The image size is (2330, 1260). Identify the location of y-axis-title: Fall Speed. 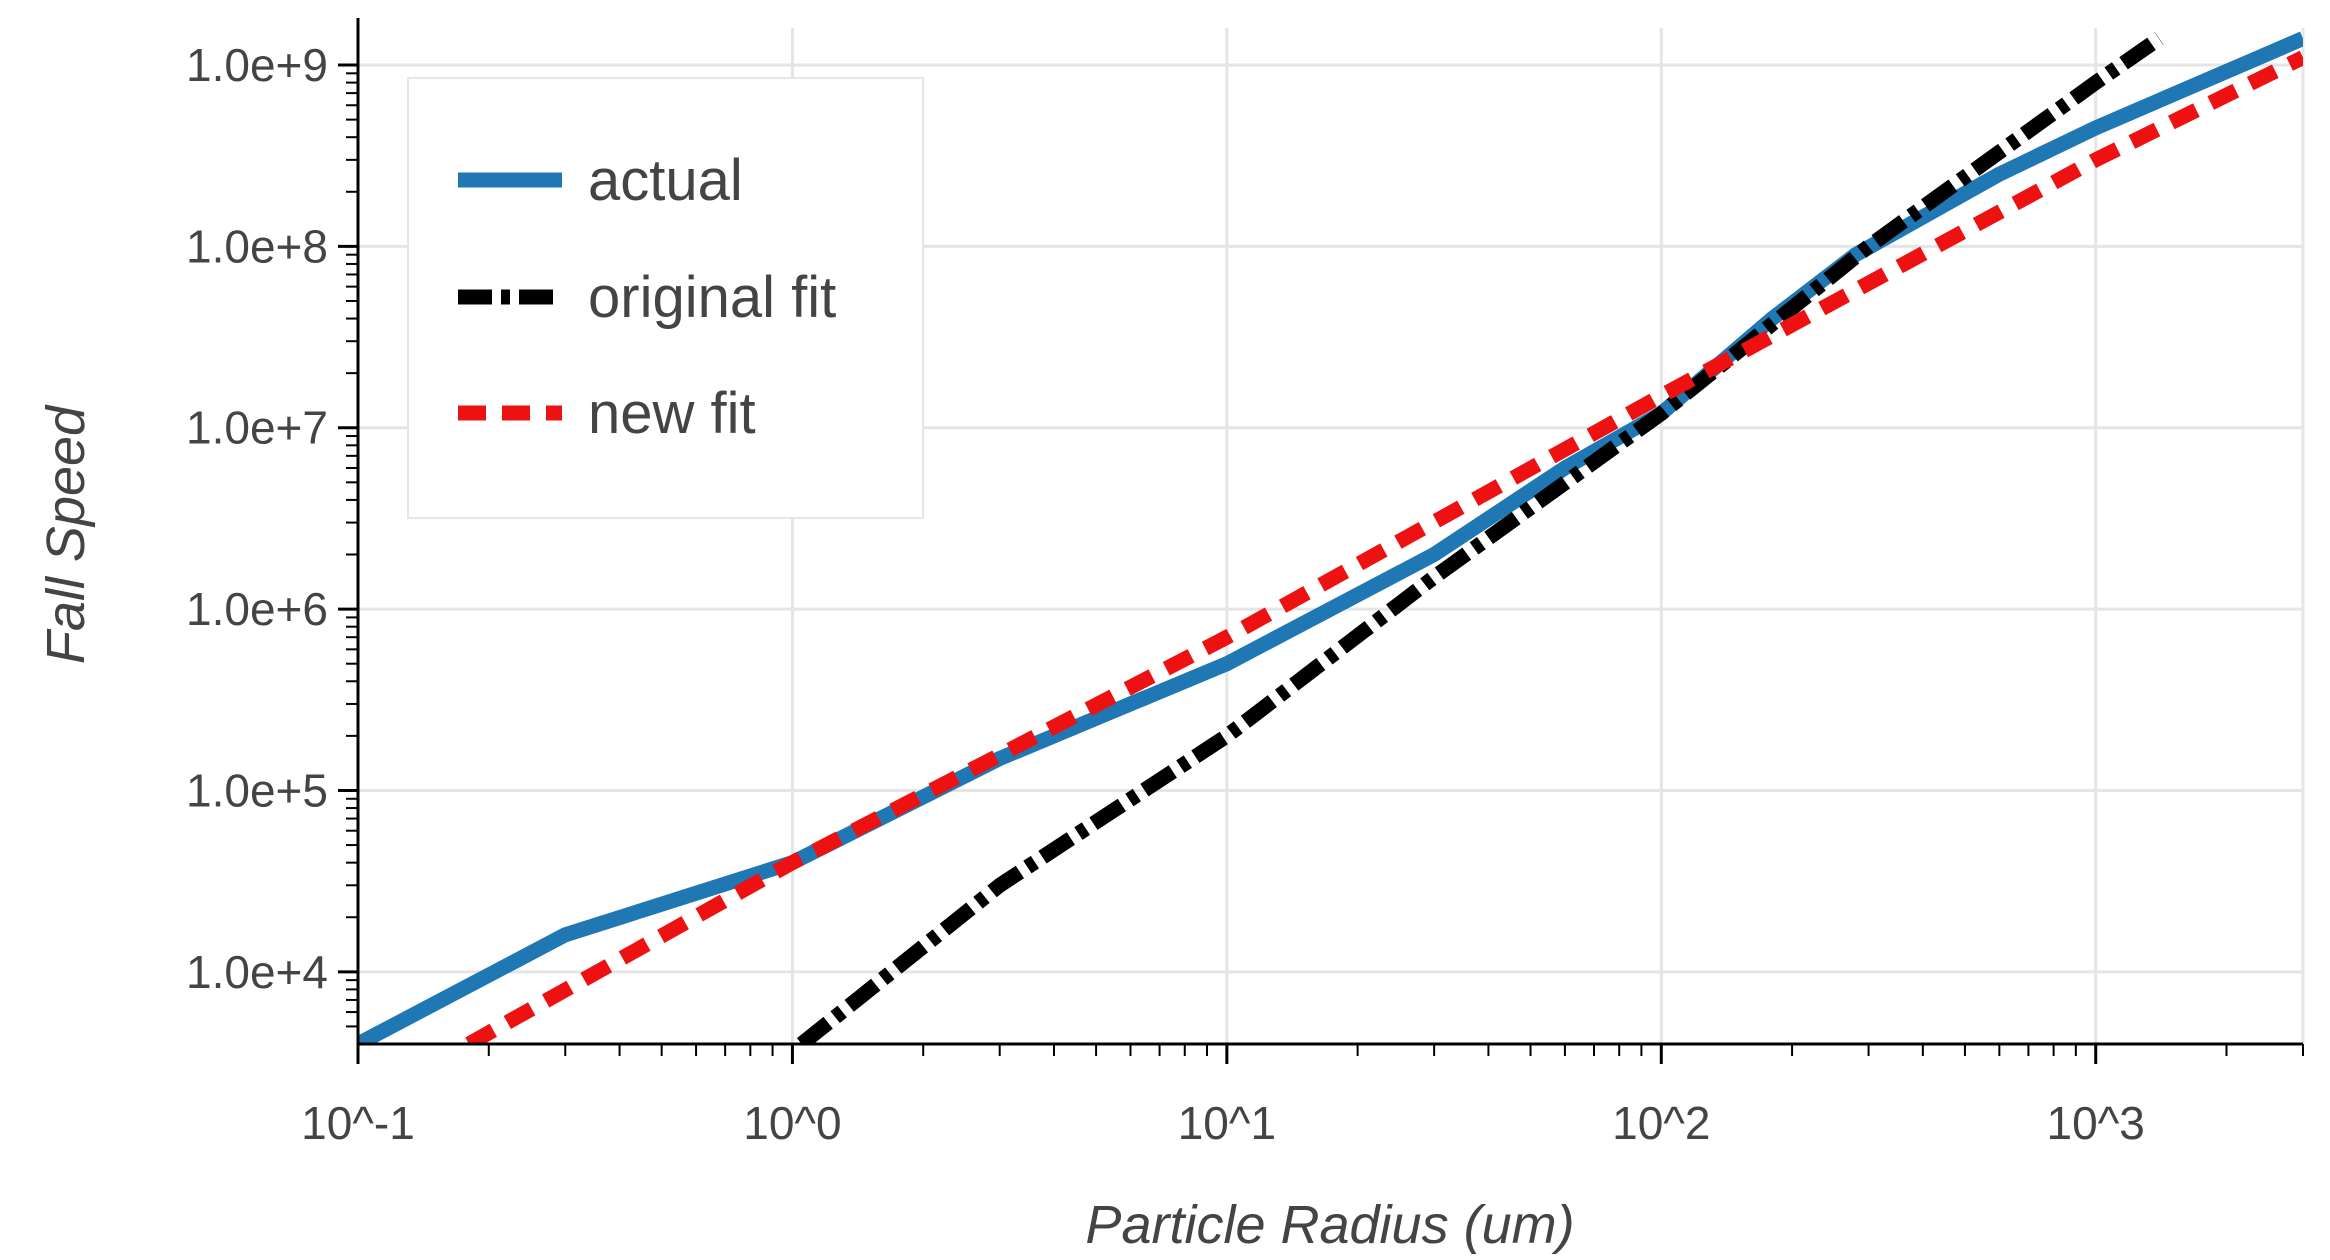
(66, 534).